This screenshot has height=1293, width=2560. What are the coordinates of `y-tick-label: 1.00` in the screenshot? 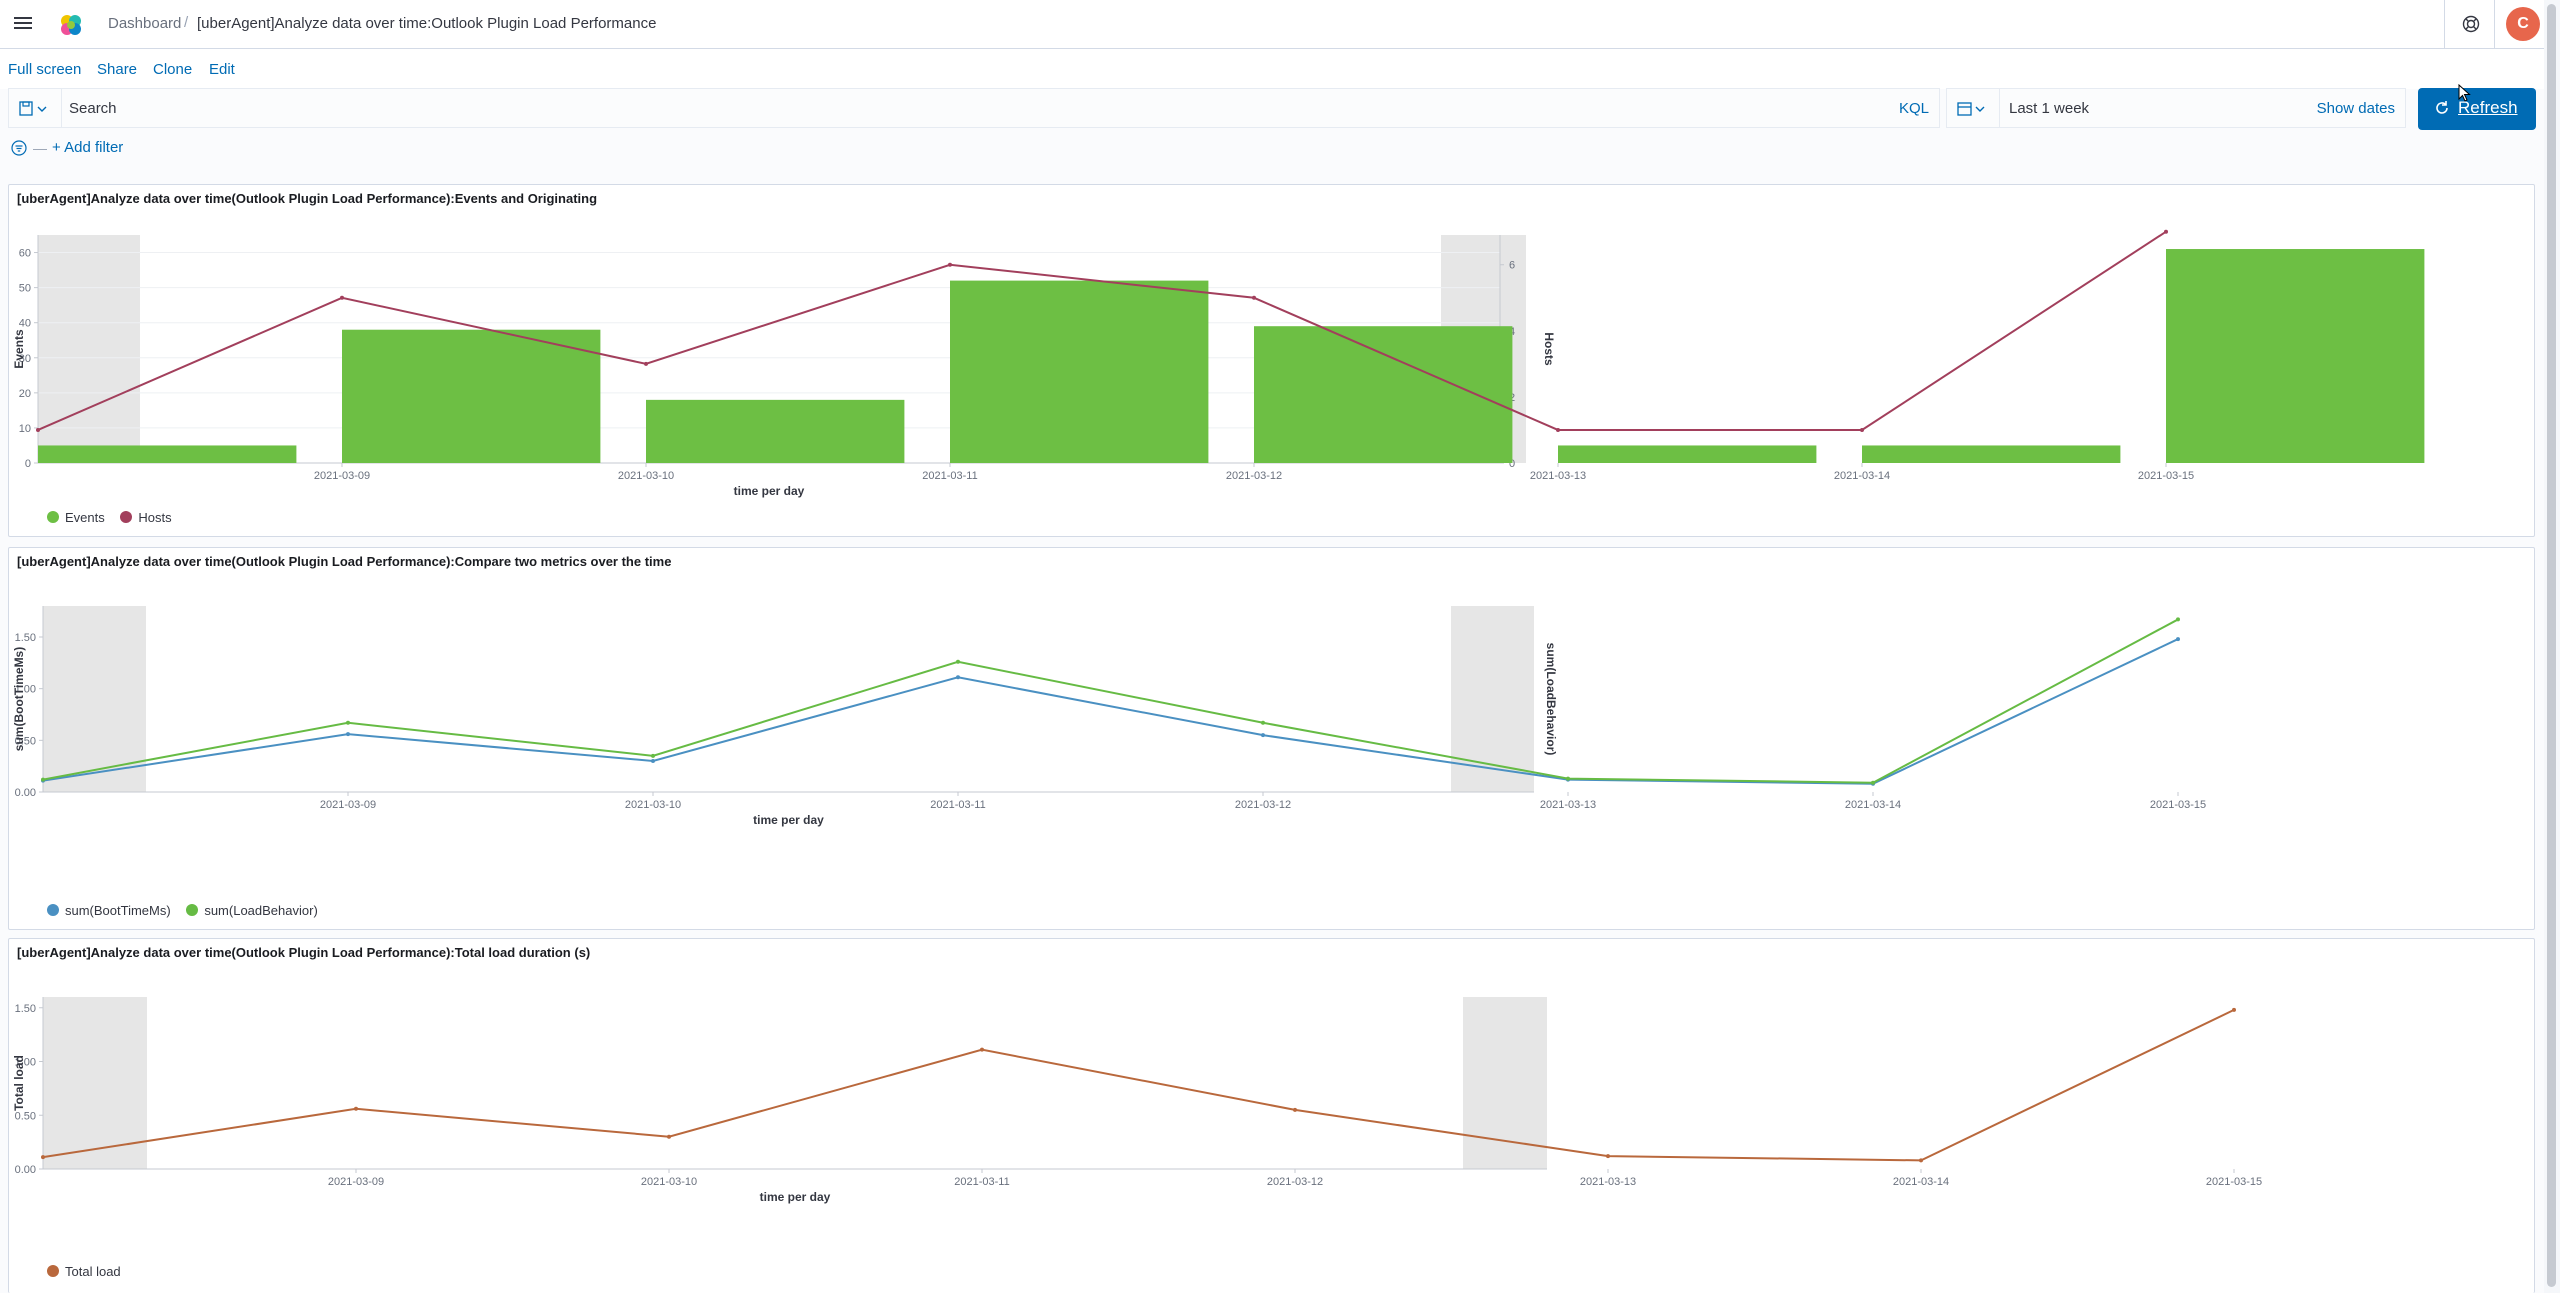 It's located at (25, 1063).